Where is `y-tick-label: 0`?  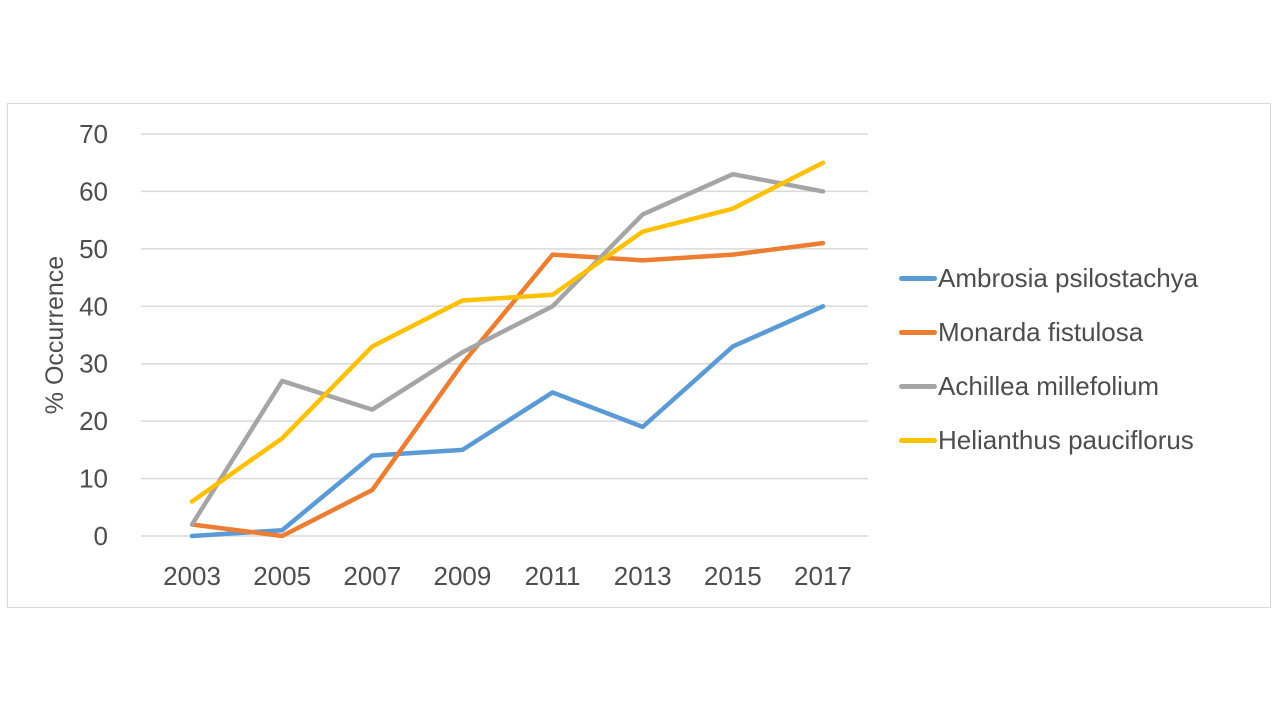 y-tick-label: 0 is located at coordinates (101, 536).